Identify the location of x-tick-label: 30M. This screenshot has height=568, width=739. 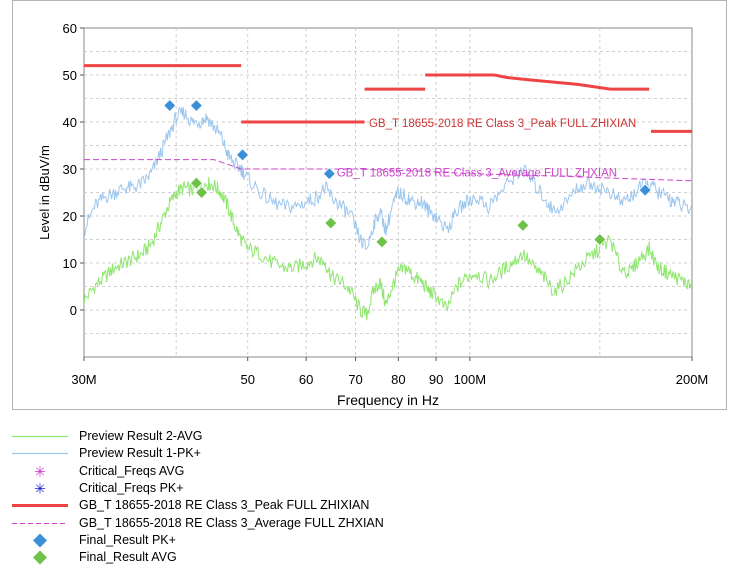
(83, 379).